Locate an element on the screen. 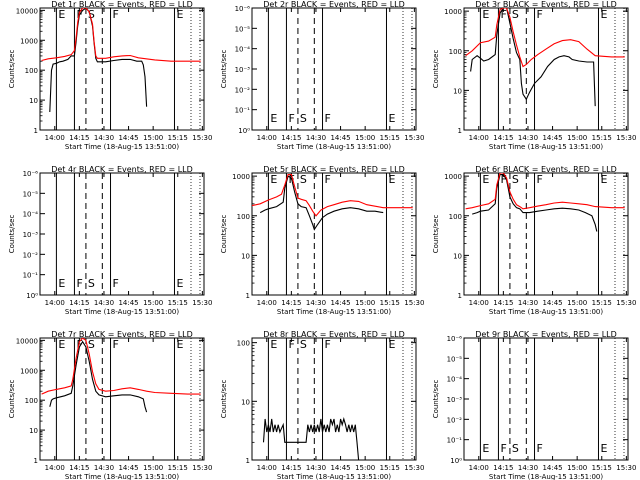 The image size is (640, 480). det3-xtick-label: 14:30 is located at coordinates (528, 138).